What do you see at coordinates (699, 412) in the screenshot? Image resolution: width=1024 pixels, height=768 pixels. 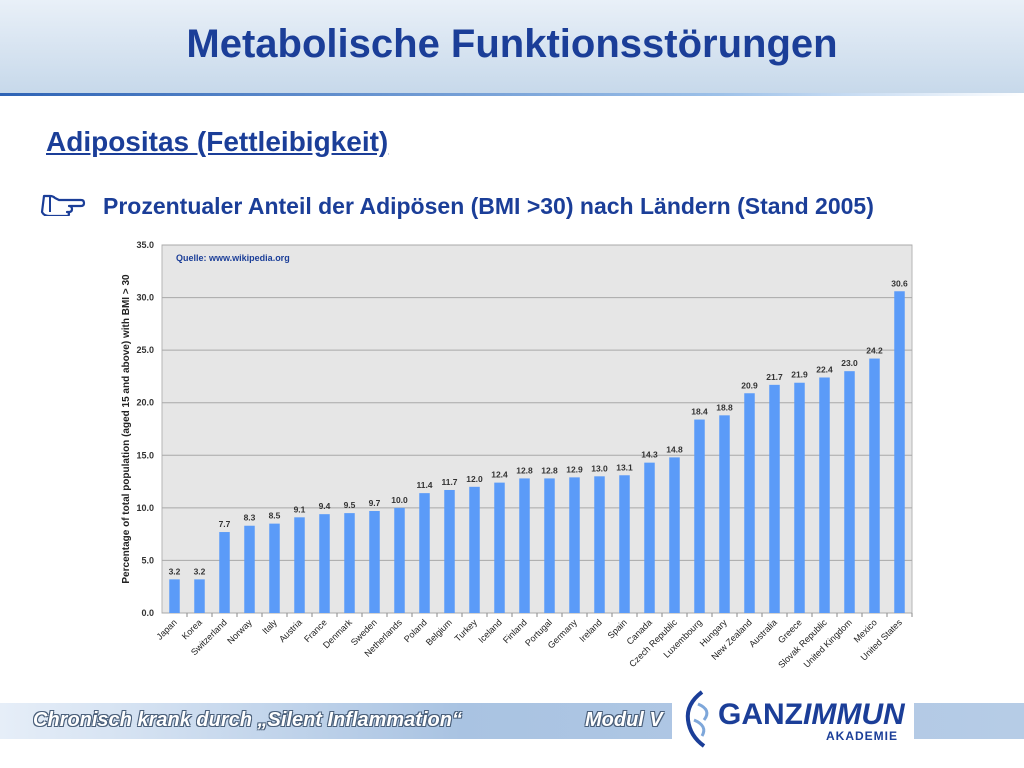 I see `data-label: 18.4` at bounding box center [699, 412].